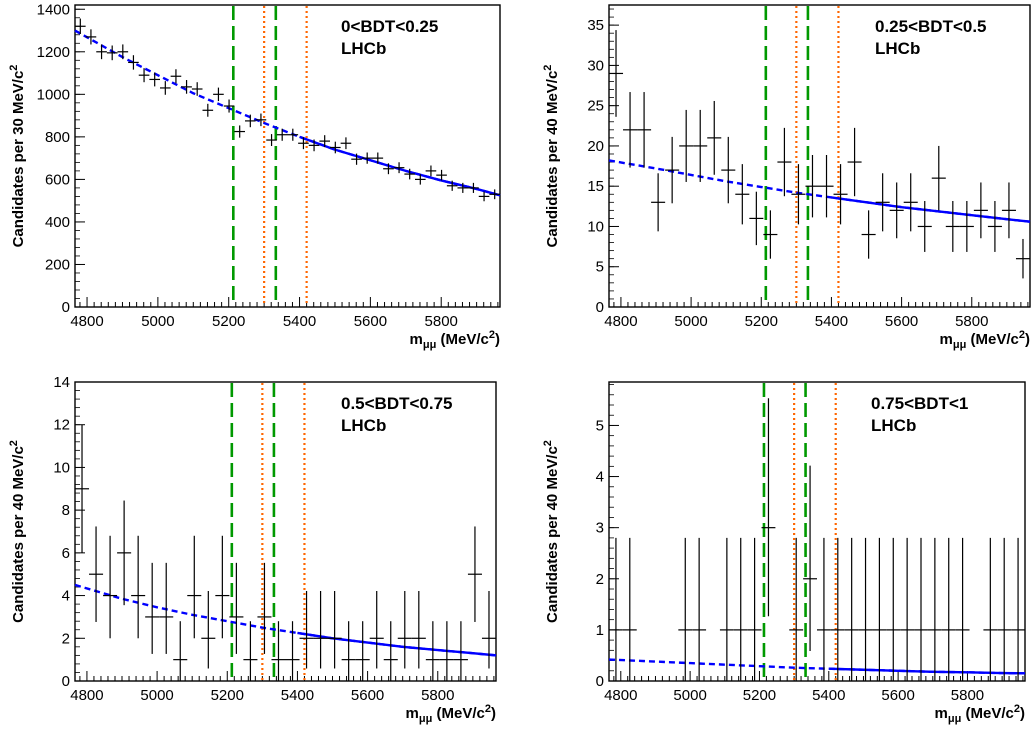 The height and width of the screenshot is (743, 1035). I want to click on x-axis-label-sub: μμ, so click(429, 345).